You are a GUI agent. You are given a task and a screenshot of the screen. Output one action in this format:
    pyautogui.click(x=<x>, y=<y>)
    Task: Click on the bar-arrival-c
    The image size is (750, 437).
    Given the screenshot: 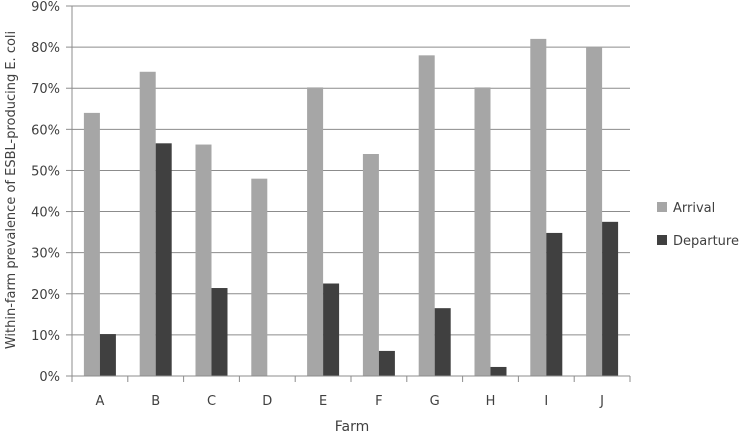 What is the action you would take?
    pyautogui.click(x=203, y=260)
    